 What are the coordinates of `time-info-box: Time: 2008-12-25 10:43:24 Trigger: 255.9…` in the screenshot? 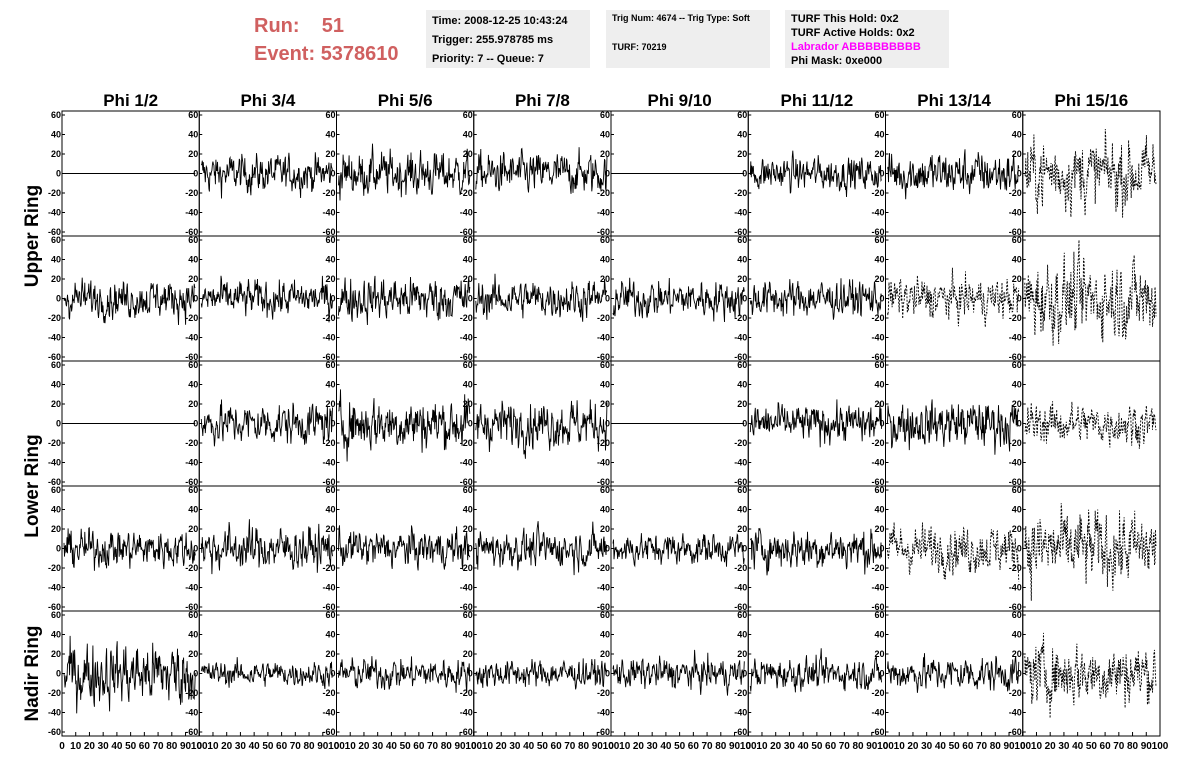 It's located at (508, 39).